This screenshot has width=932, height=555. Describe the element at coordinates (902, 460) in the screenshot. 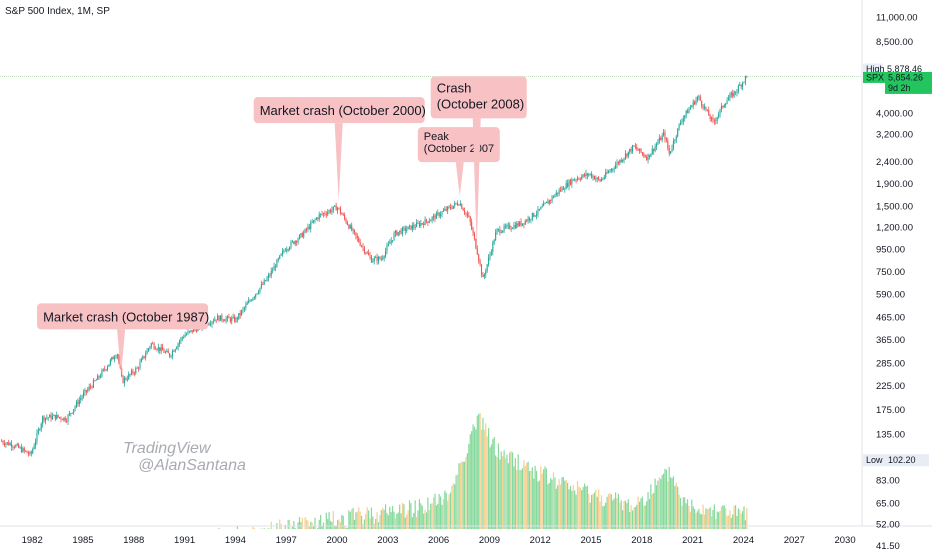

I see `low-price-value: 102.20` at that location.